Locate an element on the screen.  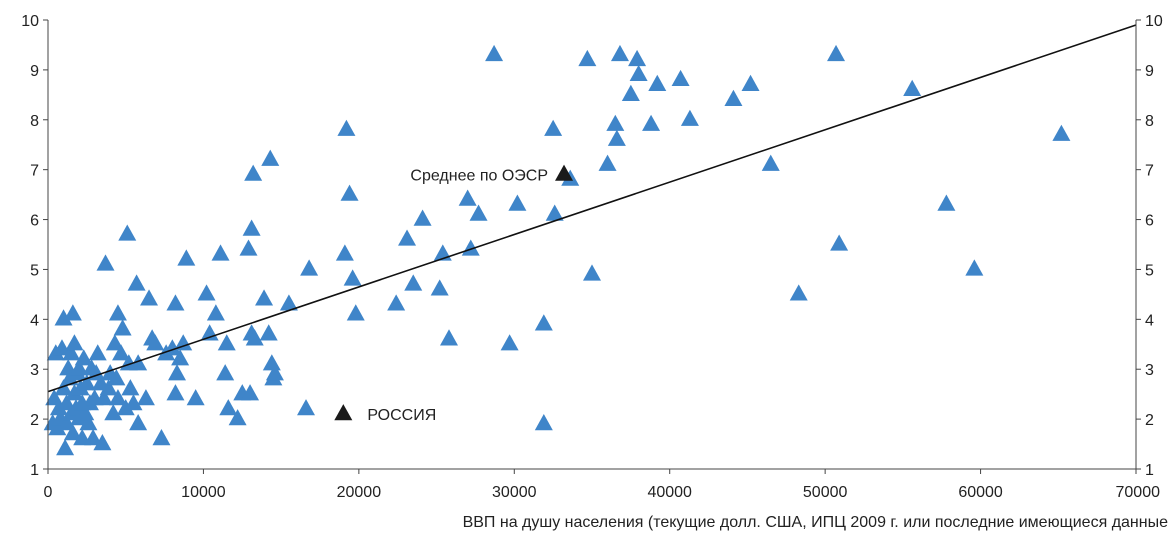
y-tick-label-right: 4 is located at coordinates (1149, 320).